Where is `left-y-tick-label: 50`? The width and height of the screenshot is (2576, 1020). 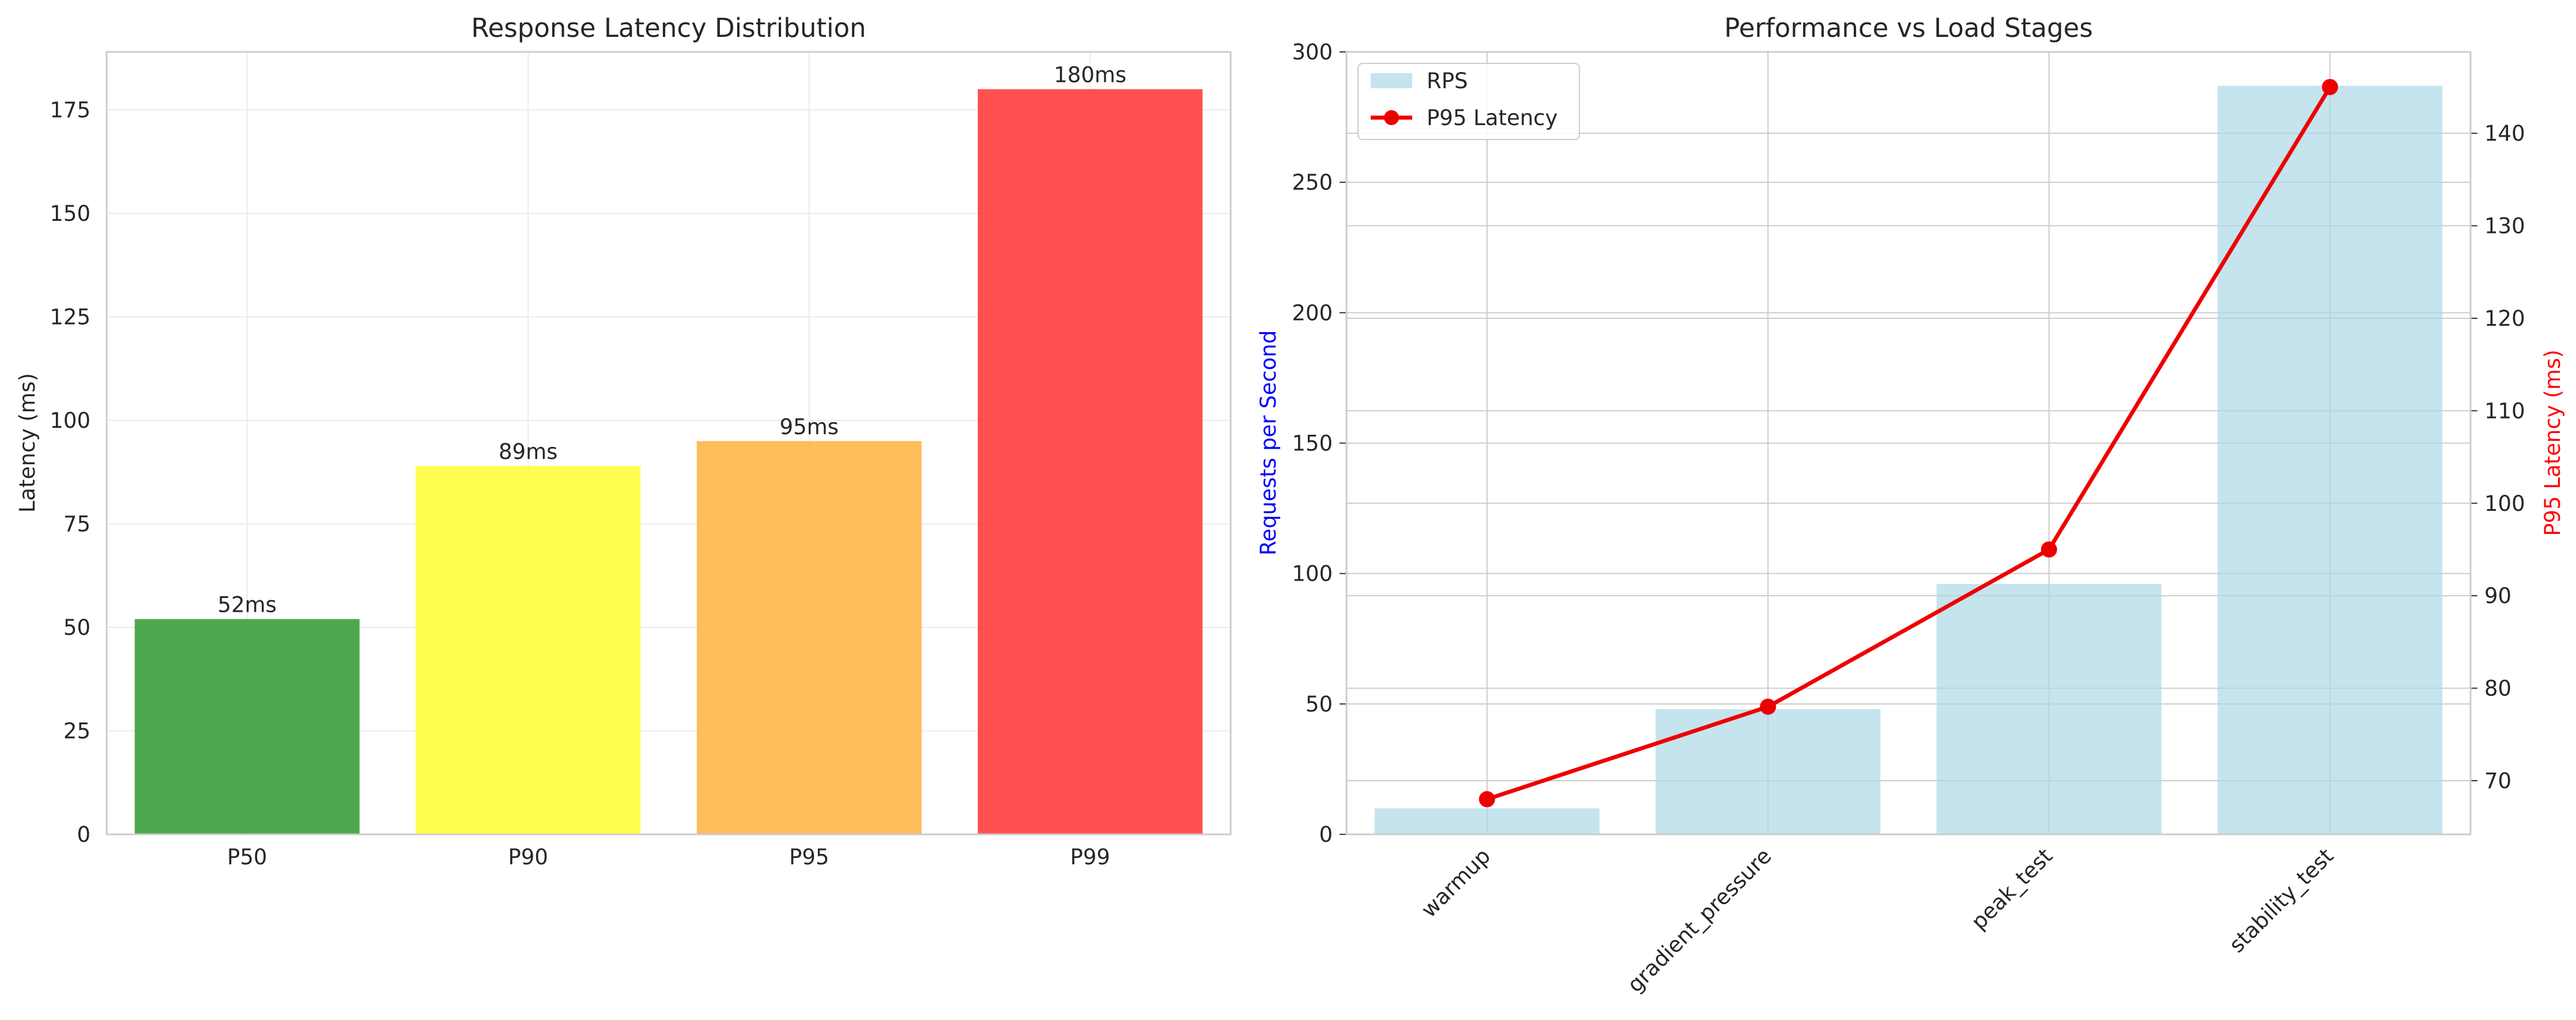 left-y-tick-label: 50 is located at coordinates (1319, 704).